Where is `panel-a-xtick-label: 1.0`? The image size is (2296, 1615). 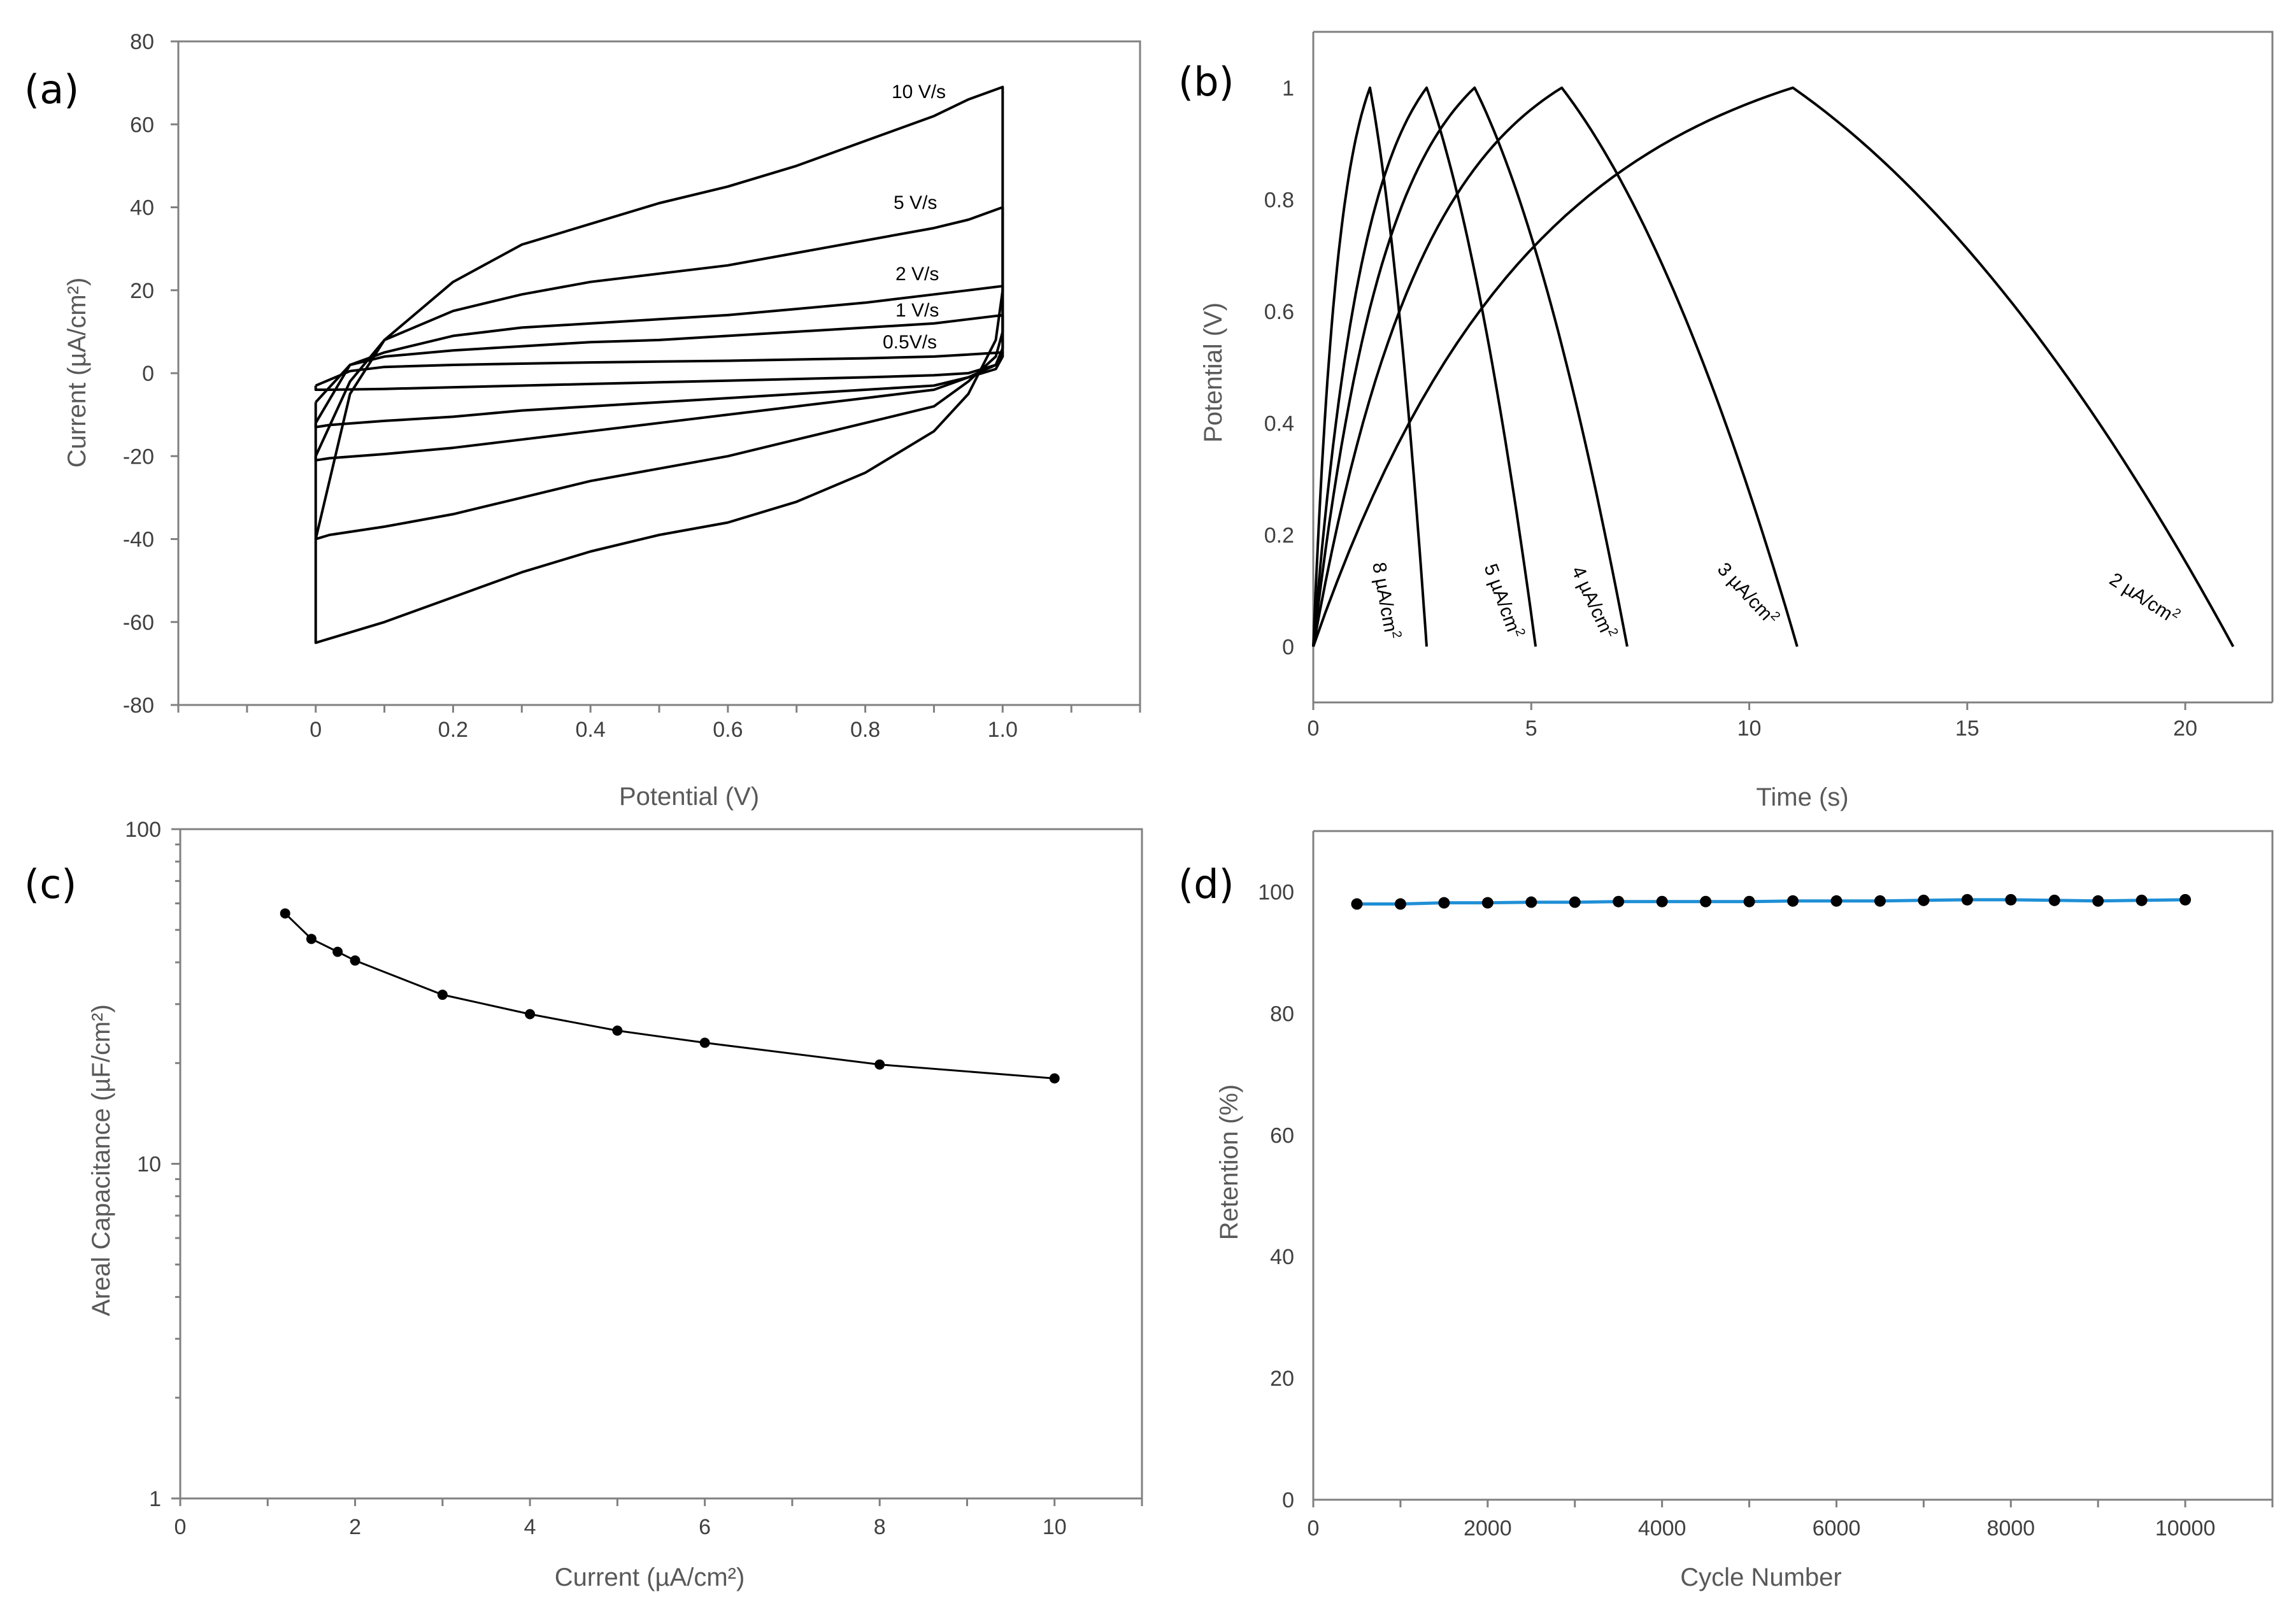 panel-a-xtick-label: 1.0 is located at coordinates (1003, 730).